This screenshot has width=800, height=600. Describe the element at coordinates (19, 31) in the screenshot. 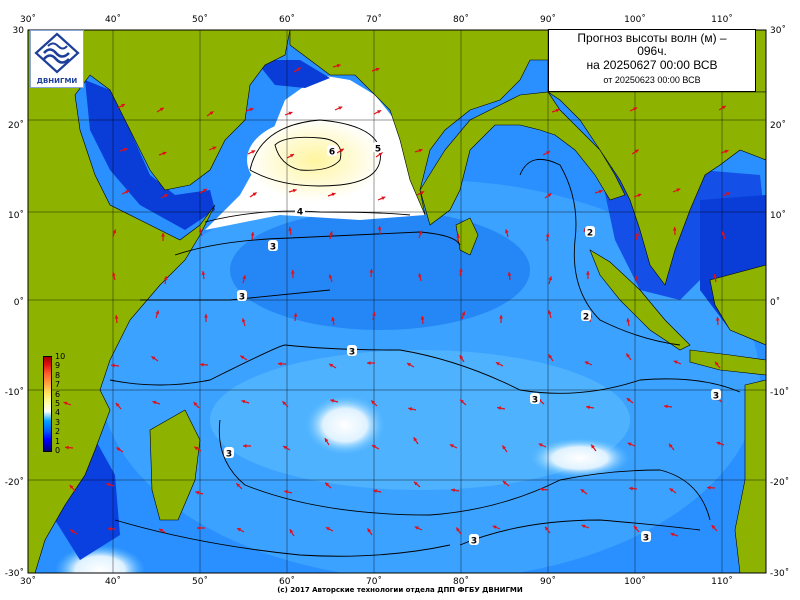

I see `y-tick-left: 30` at that location.